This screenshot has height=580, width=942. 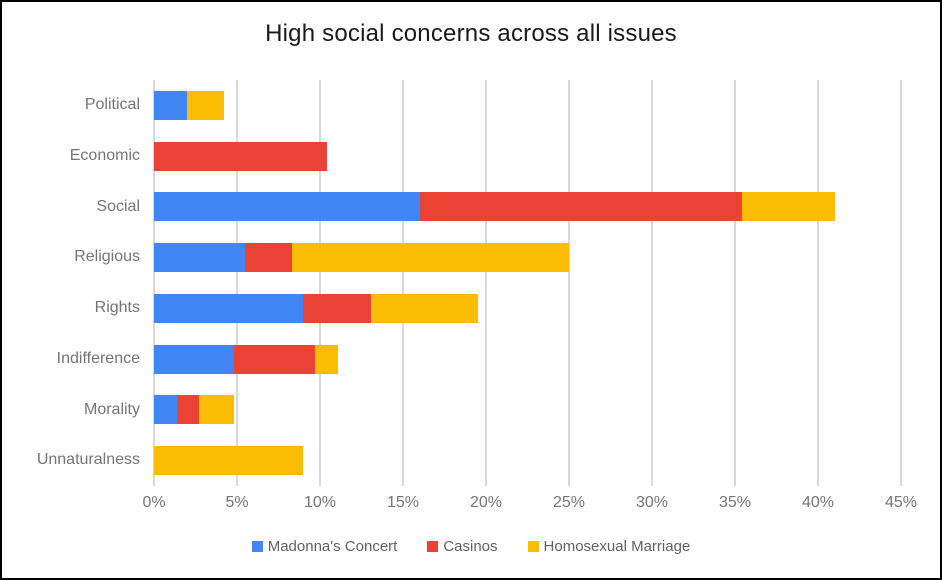 I want to click on category-label: Unnaturalness, so click(x=88, y=460).